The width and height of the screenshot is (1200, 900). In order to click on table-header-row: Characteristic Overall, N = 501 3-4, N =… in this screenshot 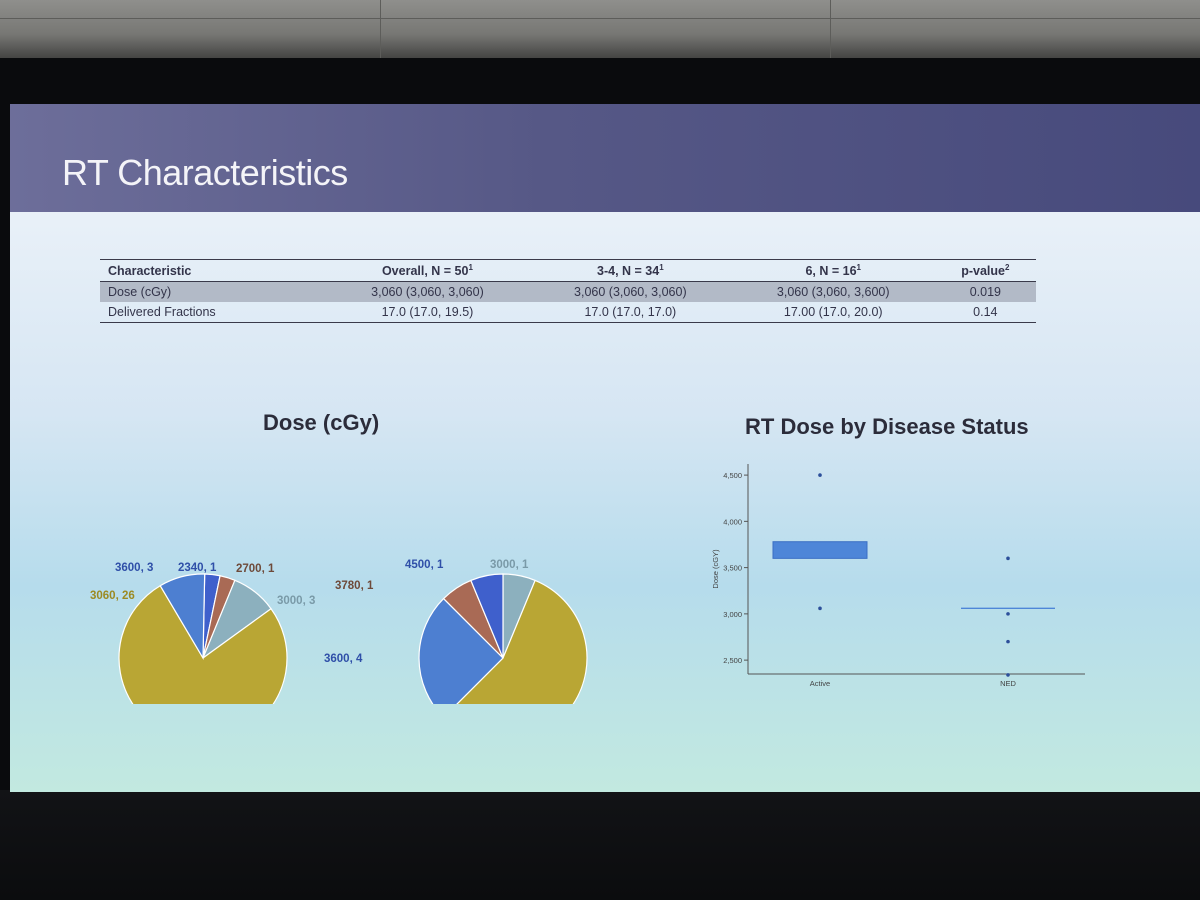, I will do `click(568, 270)`.